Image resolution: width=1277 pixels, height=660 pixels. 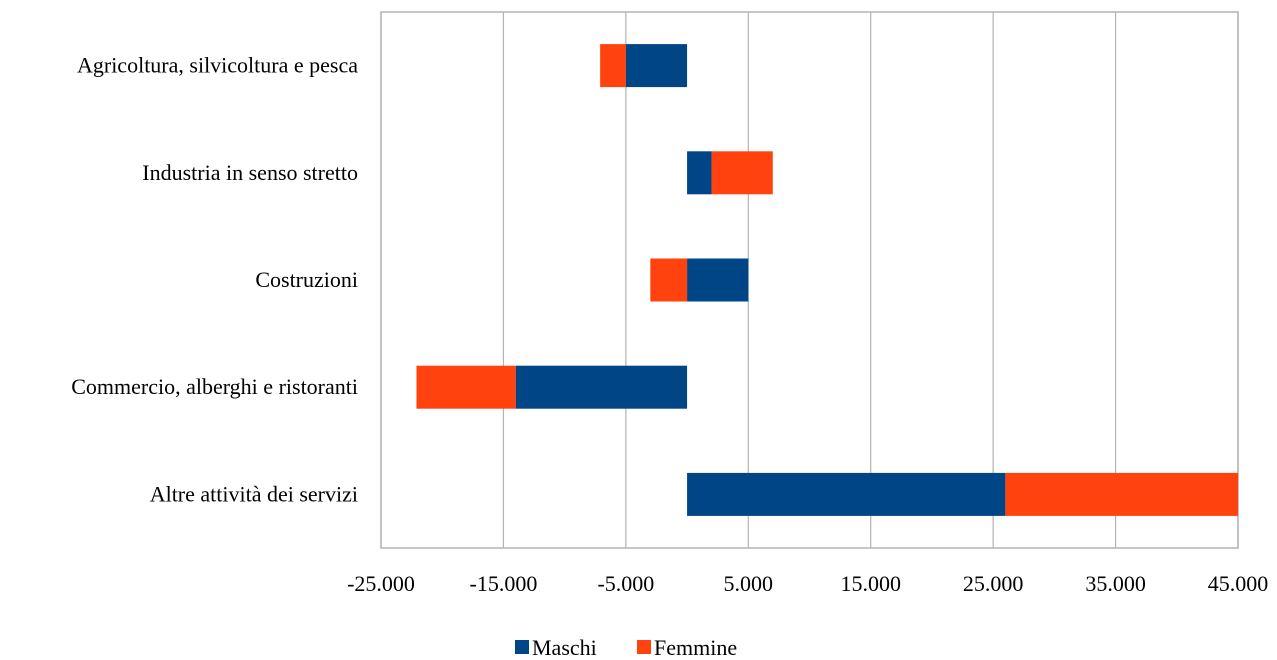 What do you see at coordinates (504, 583) in the screenshot?
I see `x-tick-label: -15.000` at bounding box center [504, 583].